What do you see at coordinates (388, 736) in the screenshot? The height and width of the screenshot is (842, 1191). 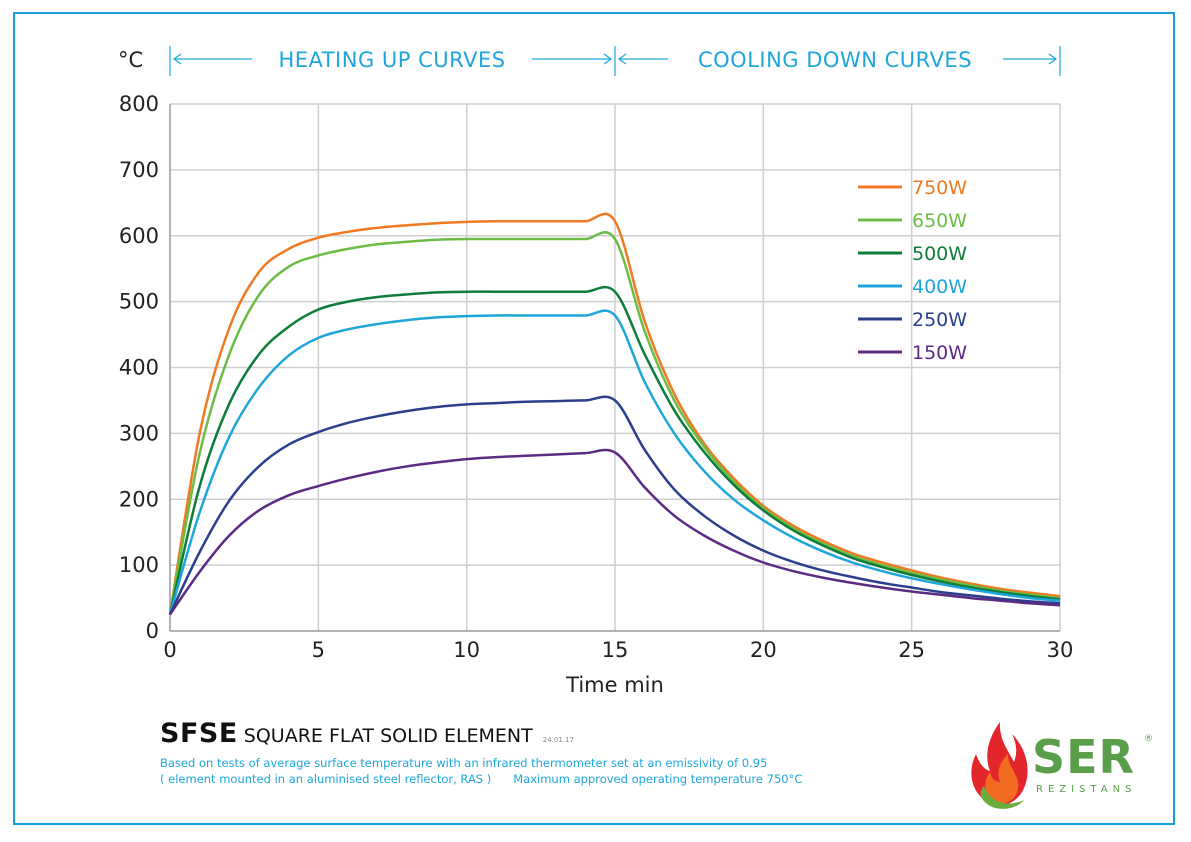 I see `model-name: SQUARE FLAT SOLID ELEMENT` at bounding box center [388, 736].